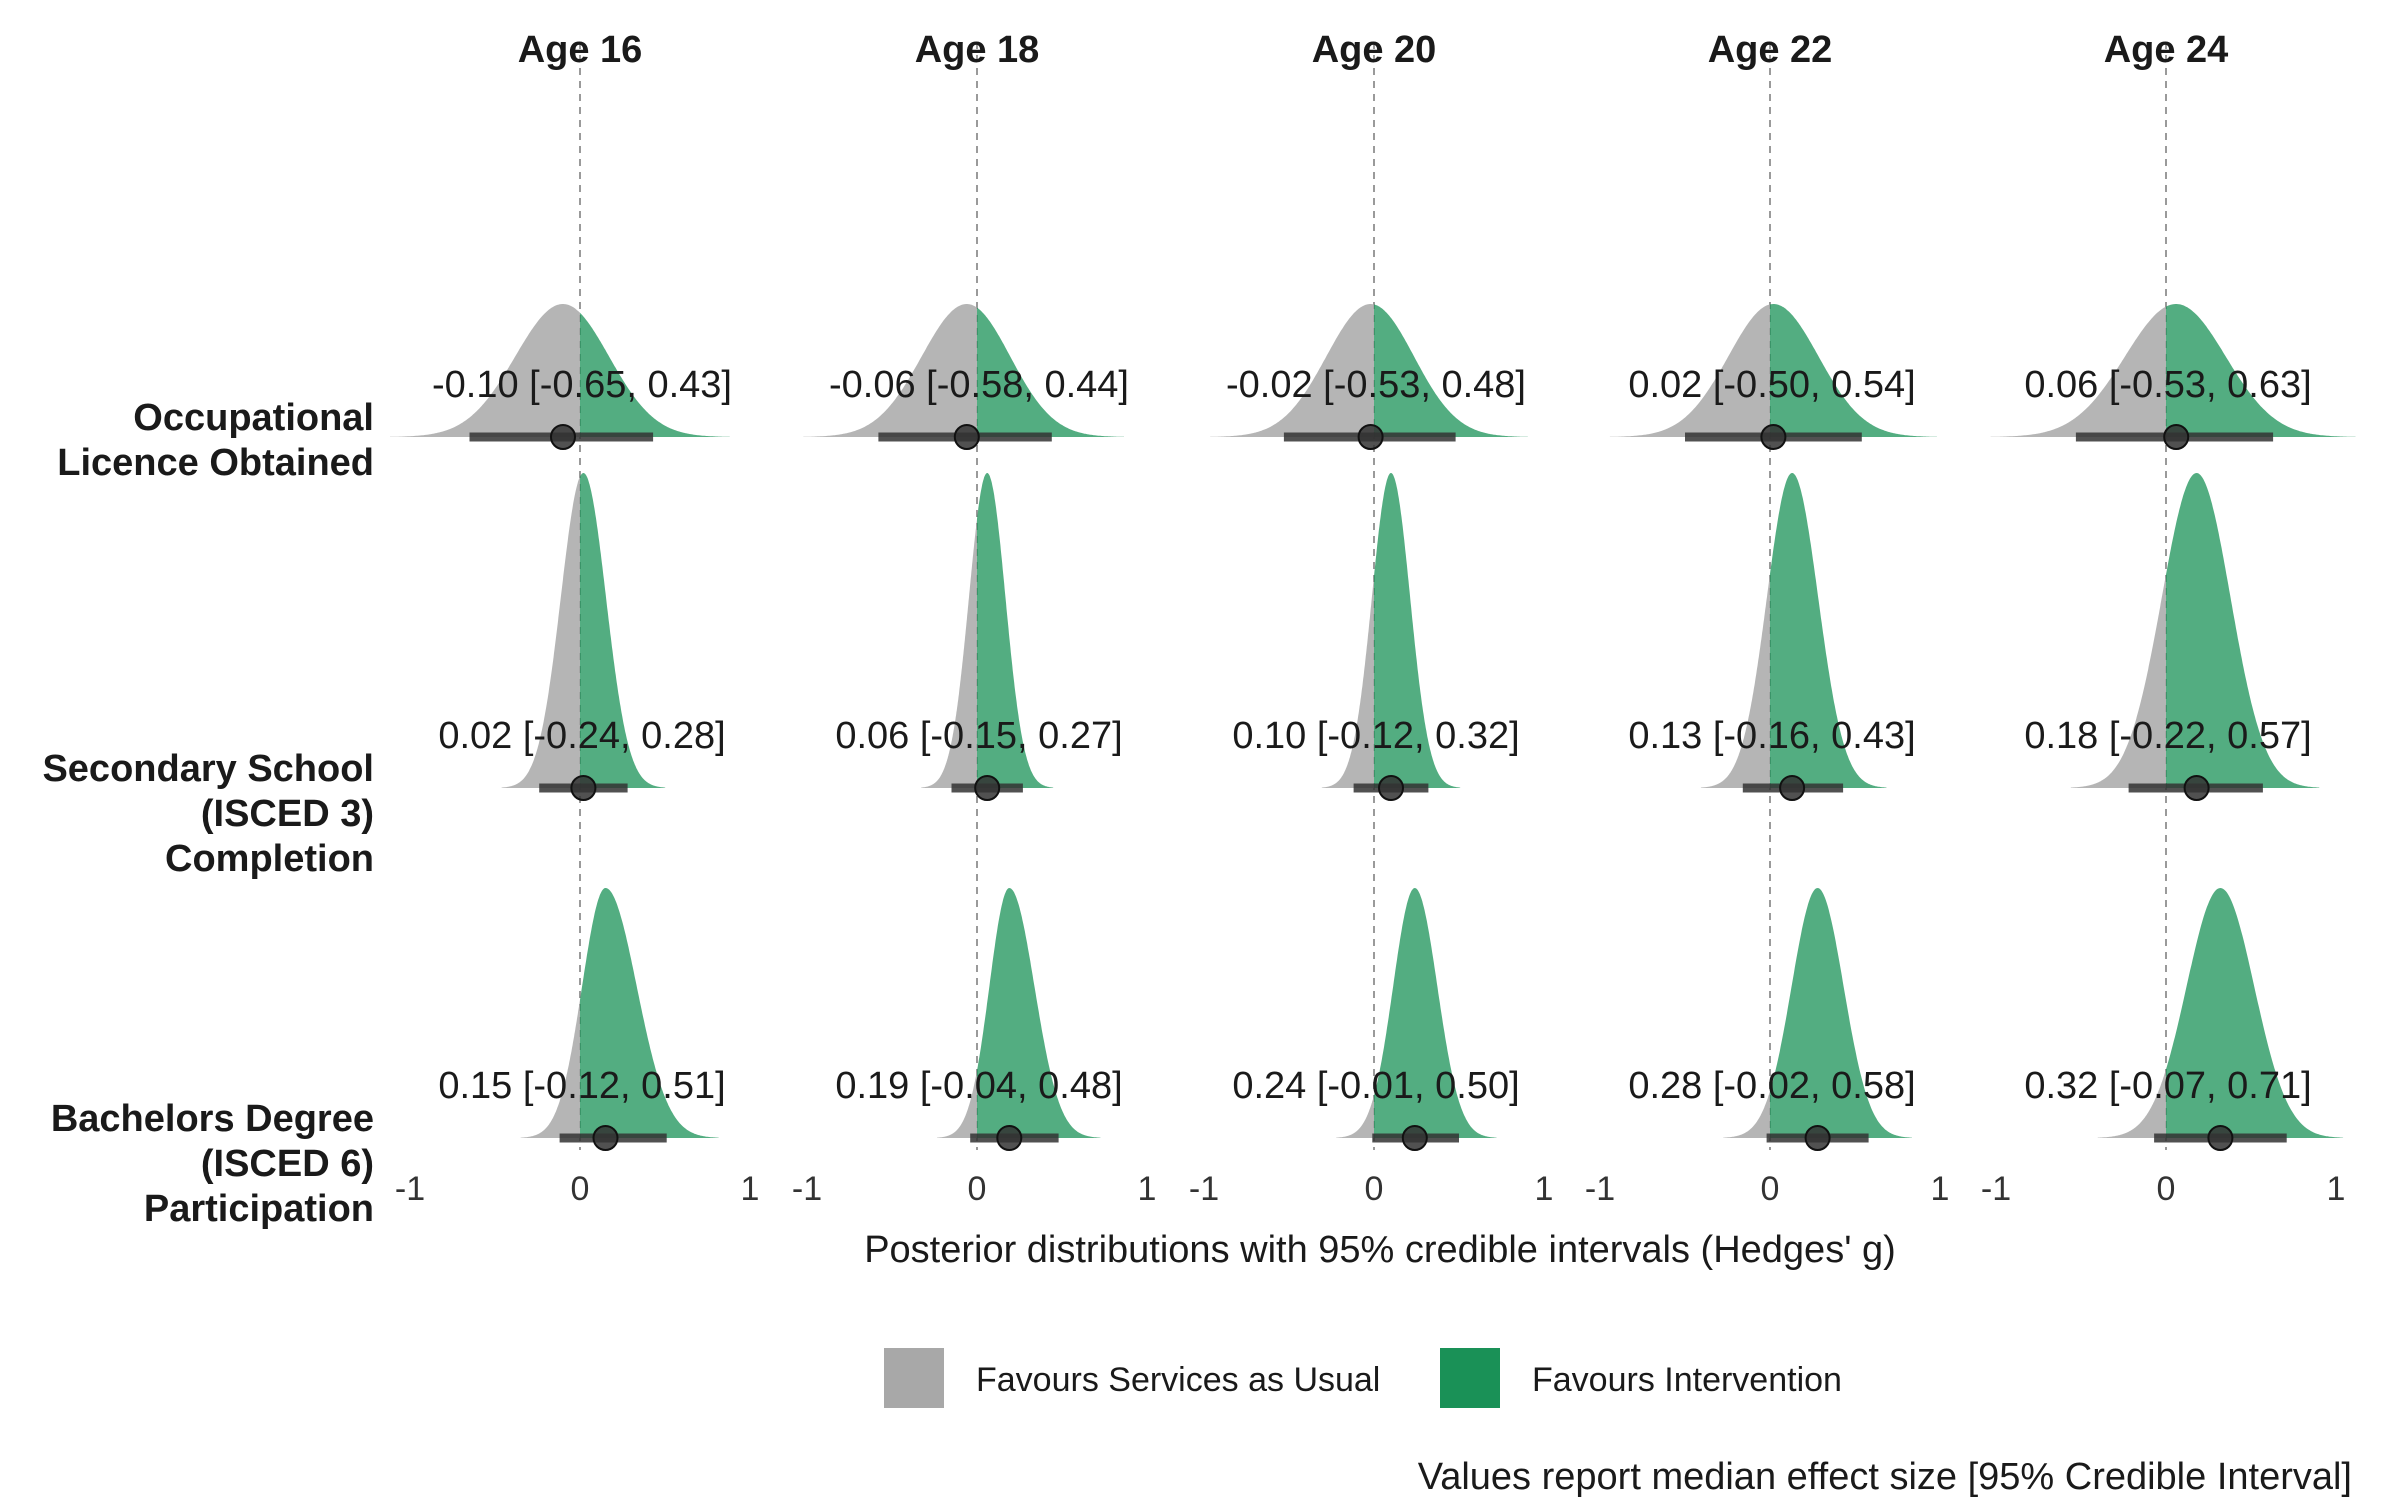 The height and width of the screenshot is (1500, 2400). What do you see at coordinates (977, 1189) in the screenshot?
I see `x-tick-age-18-2: 0` at bounding box center [977, 1189].